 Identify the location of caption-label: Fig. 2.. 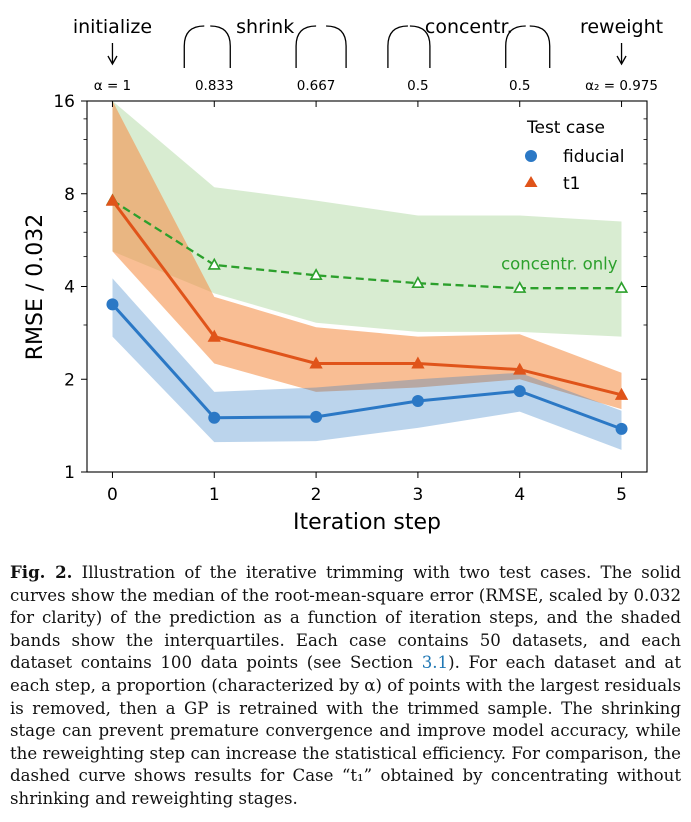
(41, 572).